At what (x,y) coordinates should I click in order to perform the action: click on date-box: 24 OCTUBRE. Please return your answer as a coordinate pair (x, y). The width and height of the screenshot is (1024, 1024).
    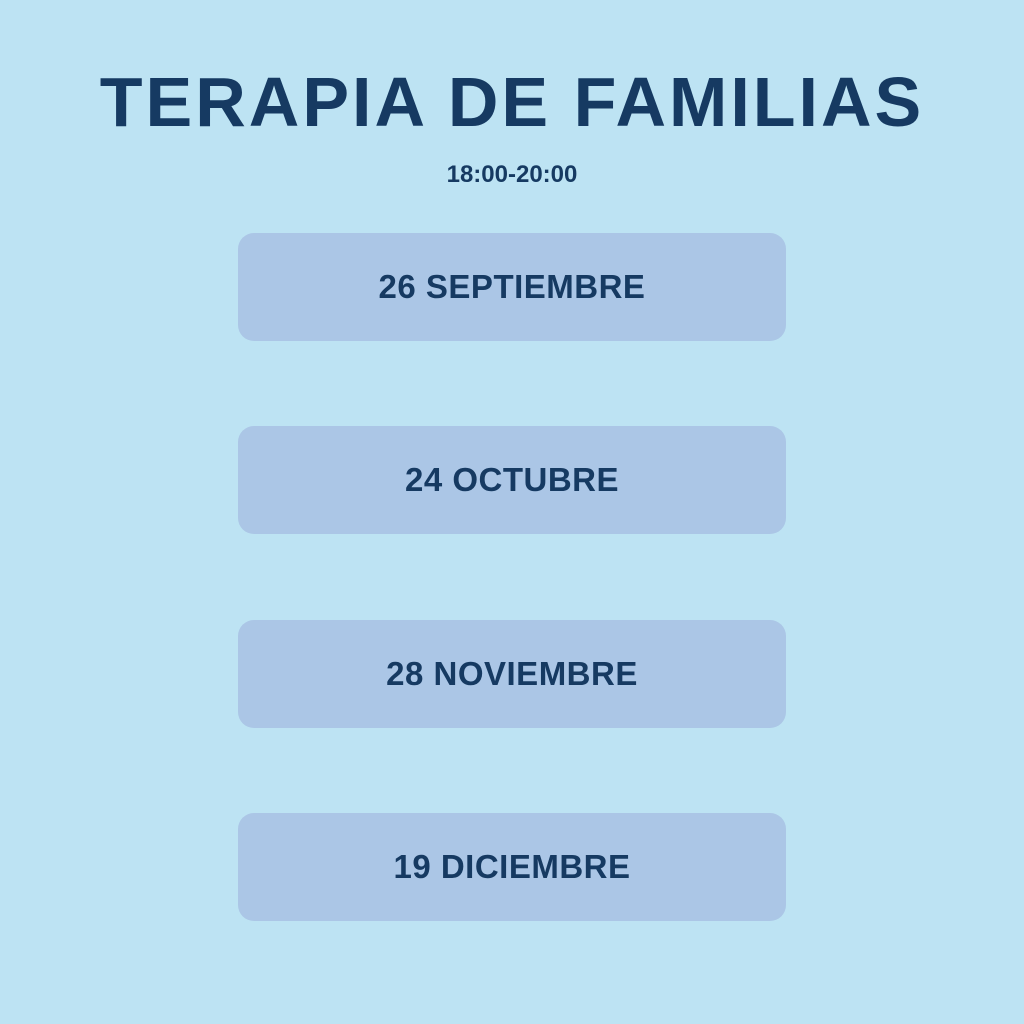
    Looking at the image, I should click on (512, 480).